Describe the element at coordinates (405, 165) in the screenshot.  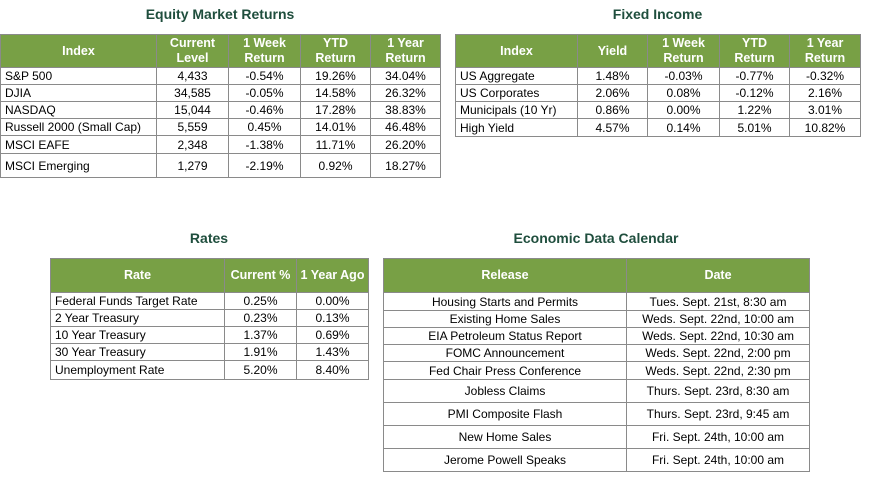
I see `year-return: 18.27%` at that location.